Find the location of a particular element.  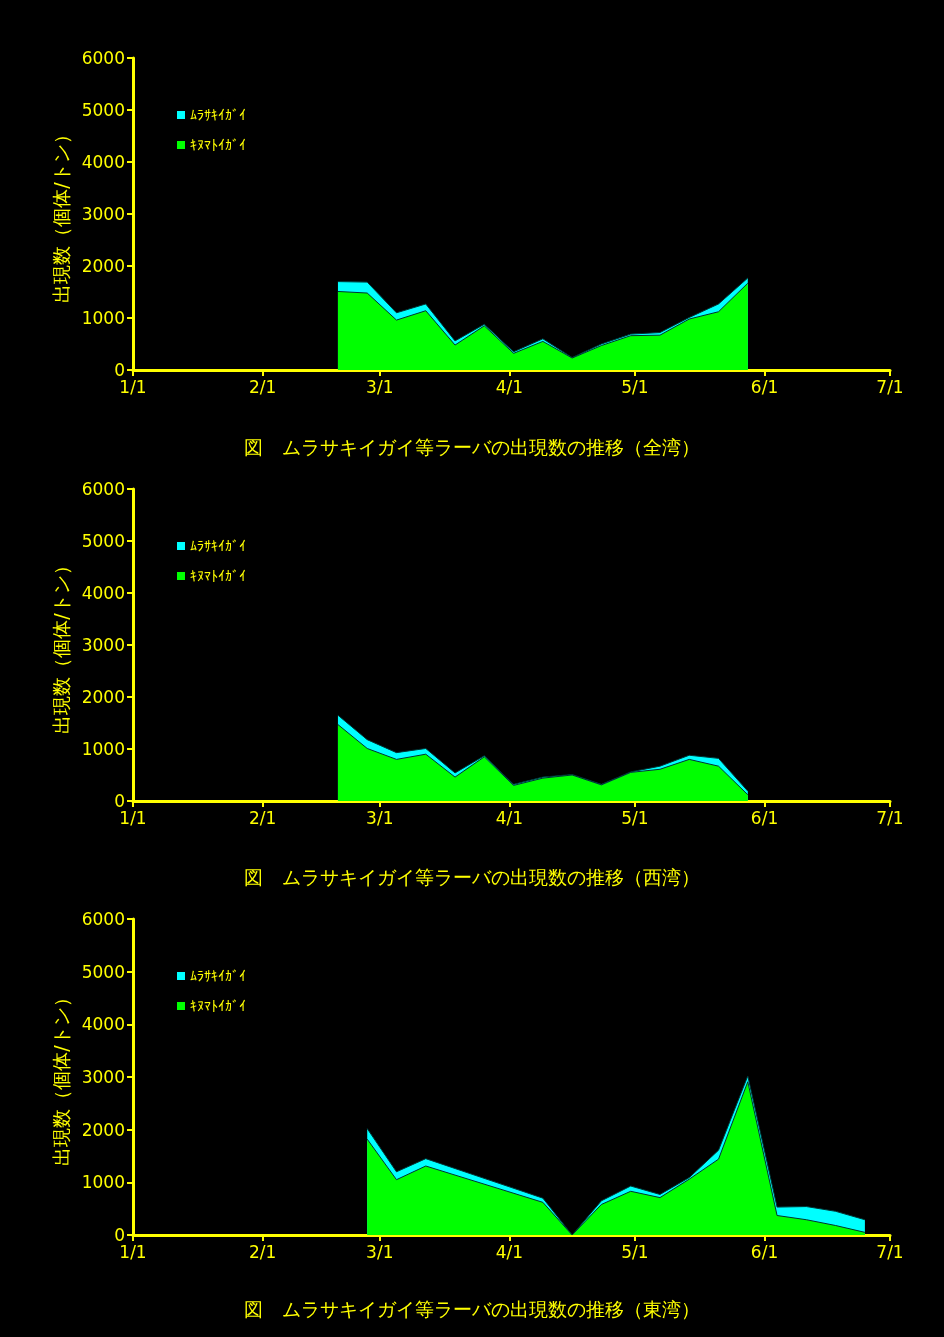

text: 図 ムラサキイガイ等ラーバの出現数の推移（全湾） is located at coordinates (472, 446).